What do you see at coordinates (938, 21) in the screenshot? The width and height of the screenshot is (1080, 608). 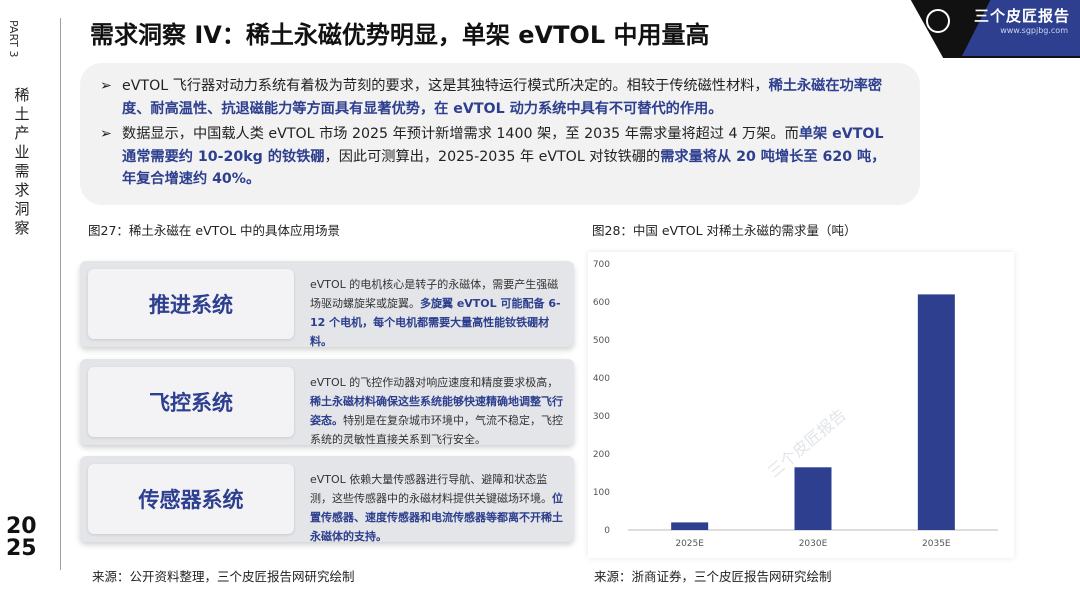 I see `book-emblem-icon` at bounding box center [938, 21].